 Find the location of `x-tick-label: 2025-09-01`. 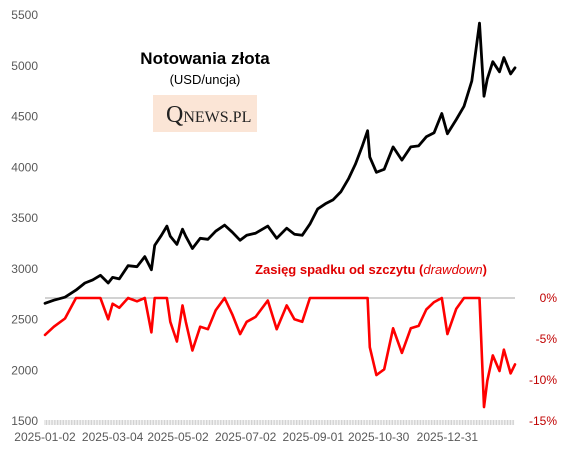

x-tick-label: 2025-09-01 is located at coordinates (314, 437).